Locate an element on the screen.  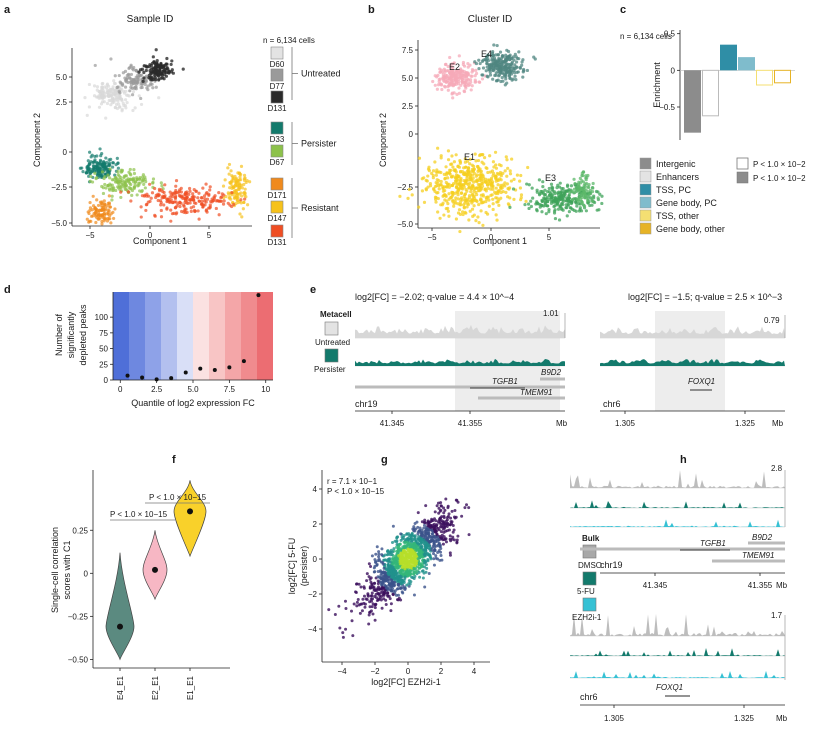
panel-f-median is located at coordinates (155, 569).